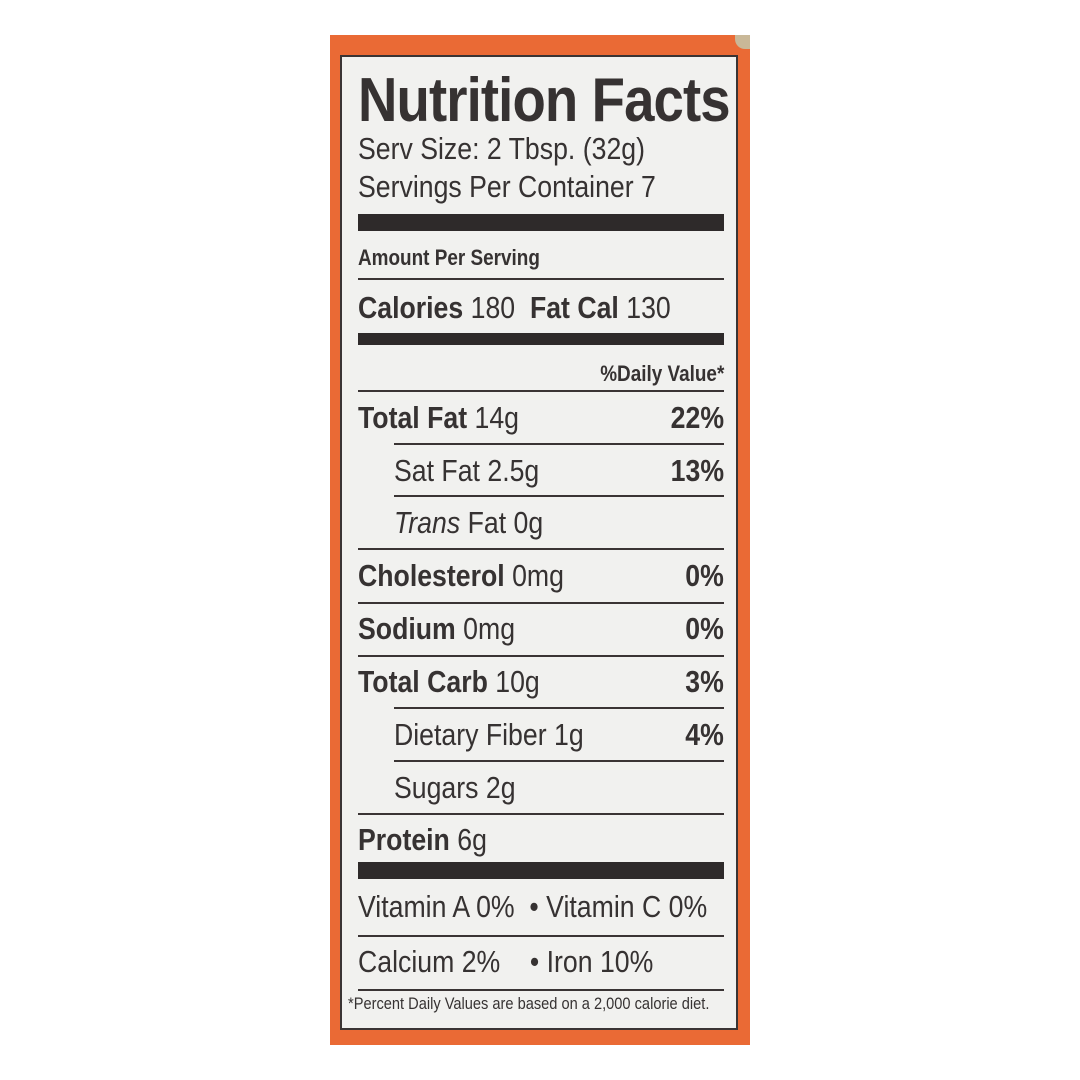  I want to click on vitamins-row: Vitamin A 0% • Vitamin C 0%, so click(541, 907).